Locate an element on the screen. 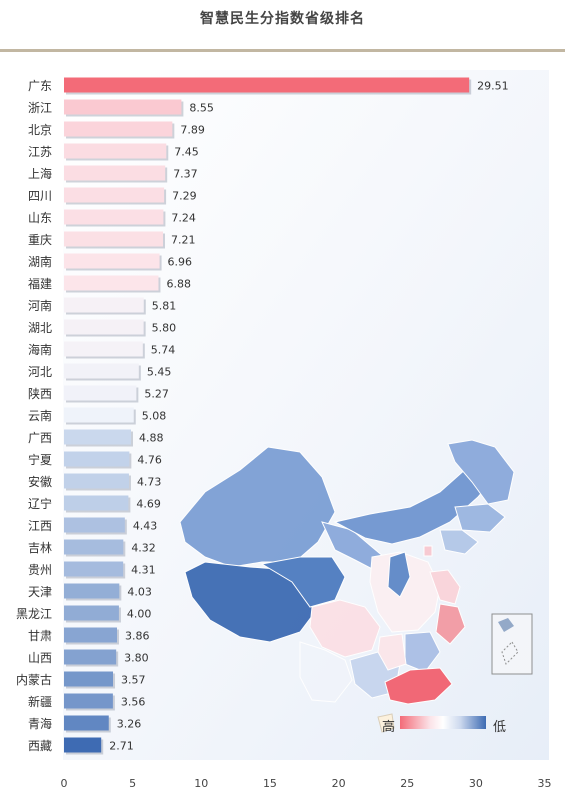 The width and height of the screenshot is (565, 791). value-label: 6.96 is located at coordinates (180, 262).